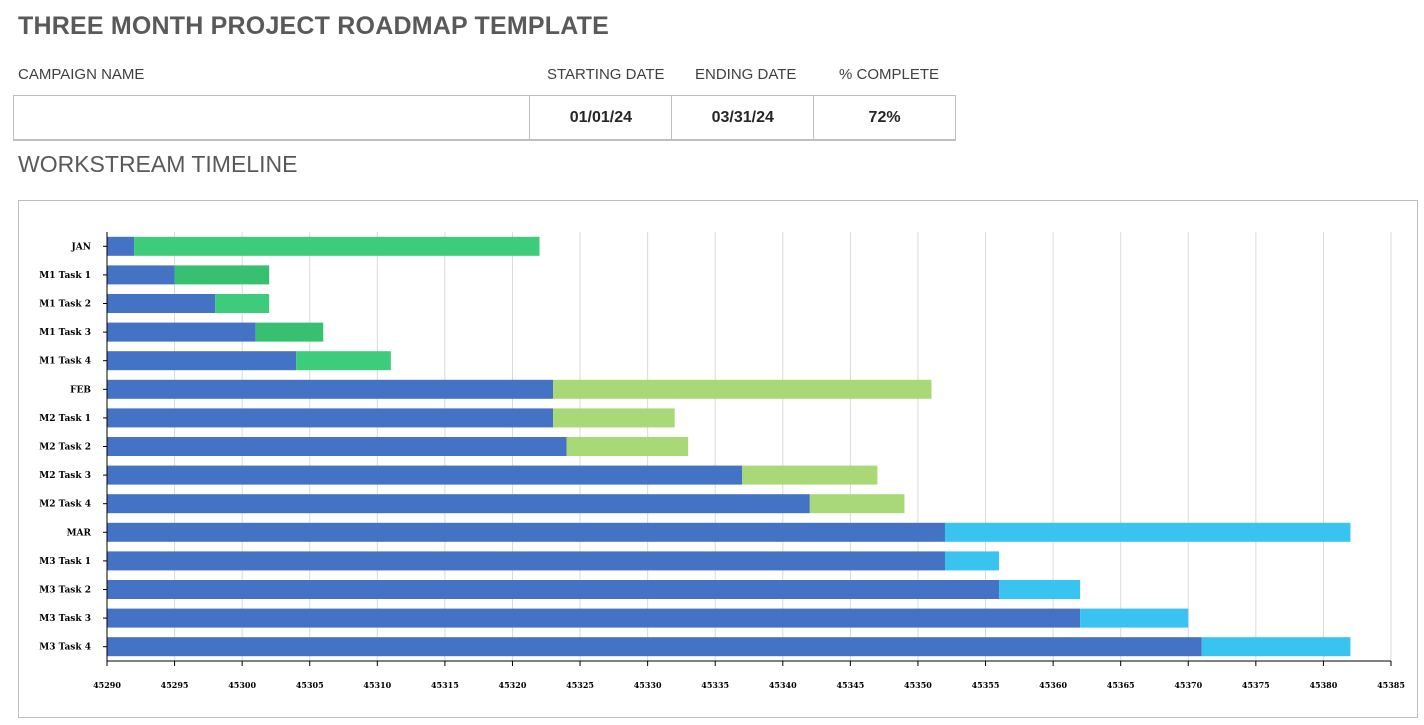 The height and width of the screenshot is (725, 1424). Describe the element at coordinates (65, 333) in the screenshot. I see `category-label: M1 Task 3` at that location.